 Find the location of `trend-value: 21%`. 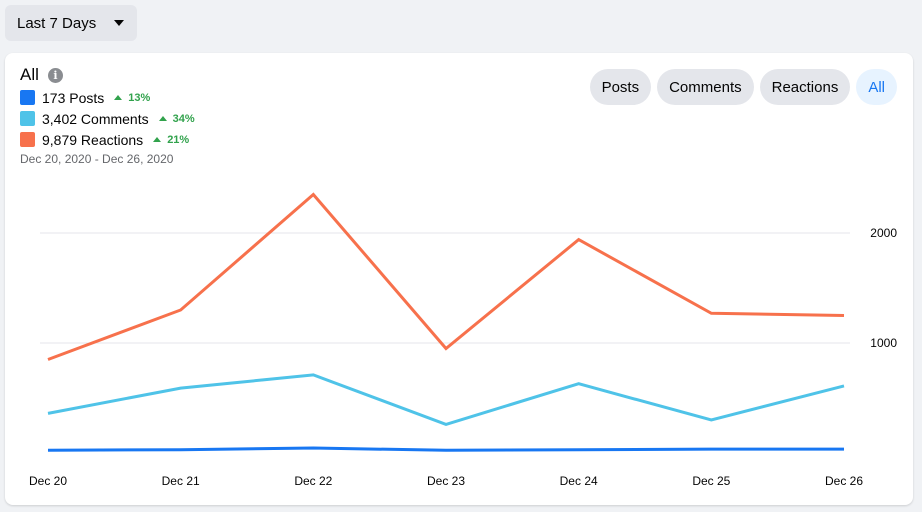

trend-value: 21% is located at coordinates (178, 139).